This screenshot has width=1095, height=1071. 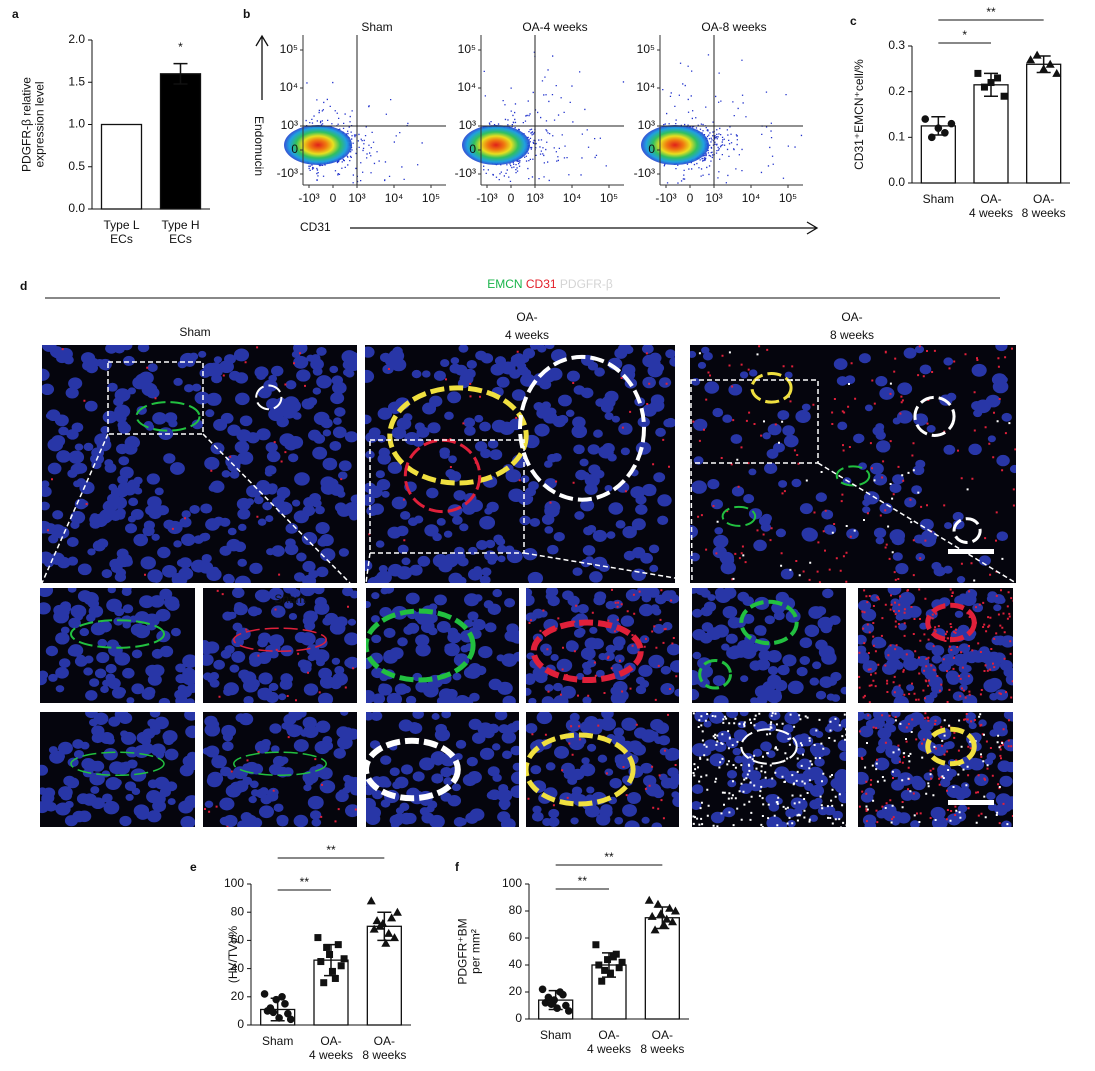 I want to click on signal-dots, so click(x=769, y=769).